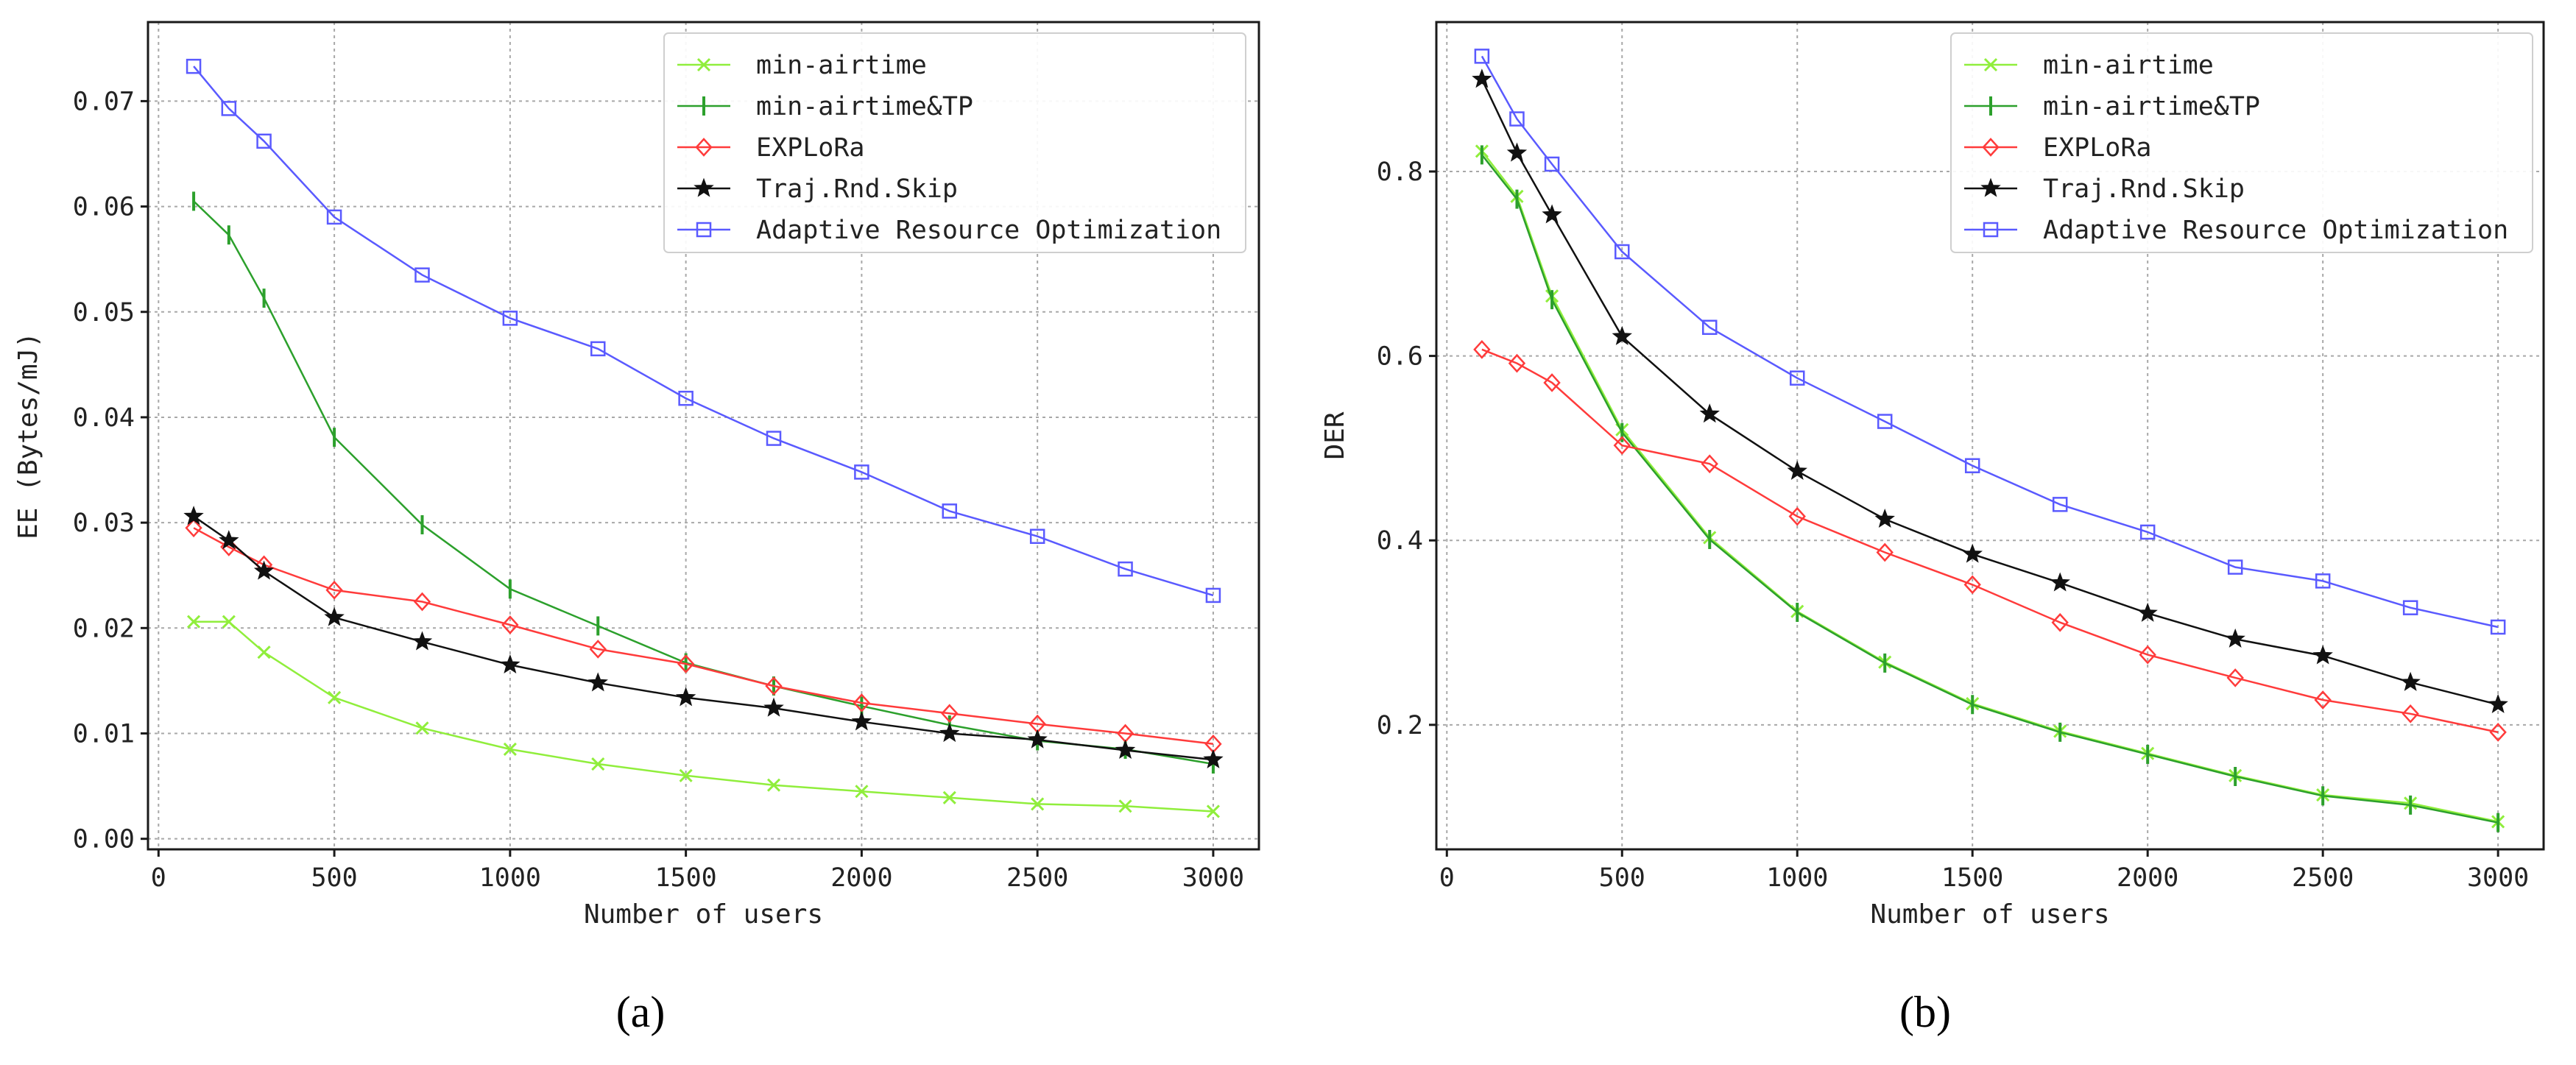 This screenshot has width=2576, height=1065. What do you see at coordinates (1335, 435) in the screenshot?
I see `y-axis-label: DER` at bounding box center [1335, 435].